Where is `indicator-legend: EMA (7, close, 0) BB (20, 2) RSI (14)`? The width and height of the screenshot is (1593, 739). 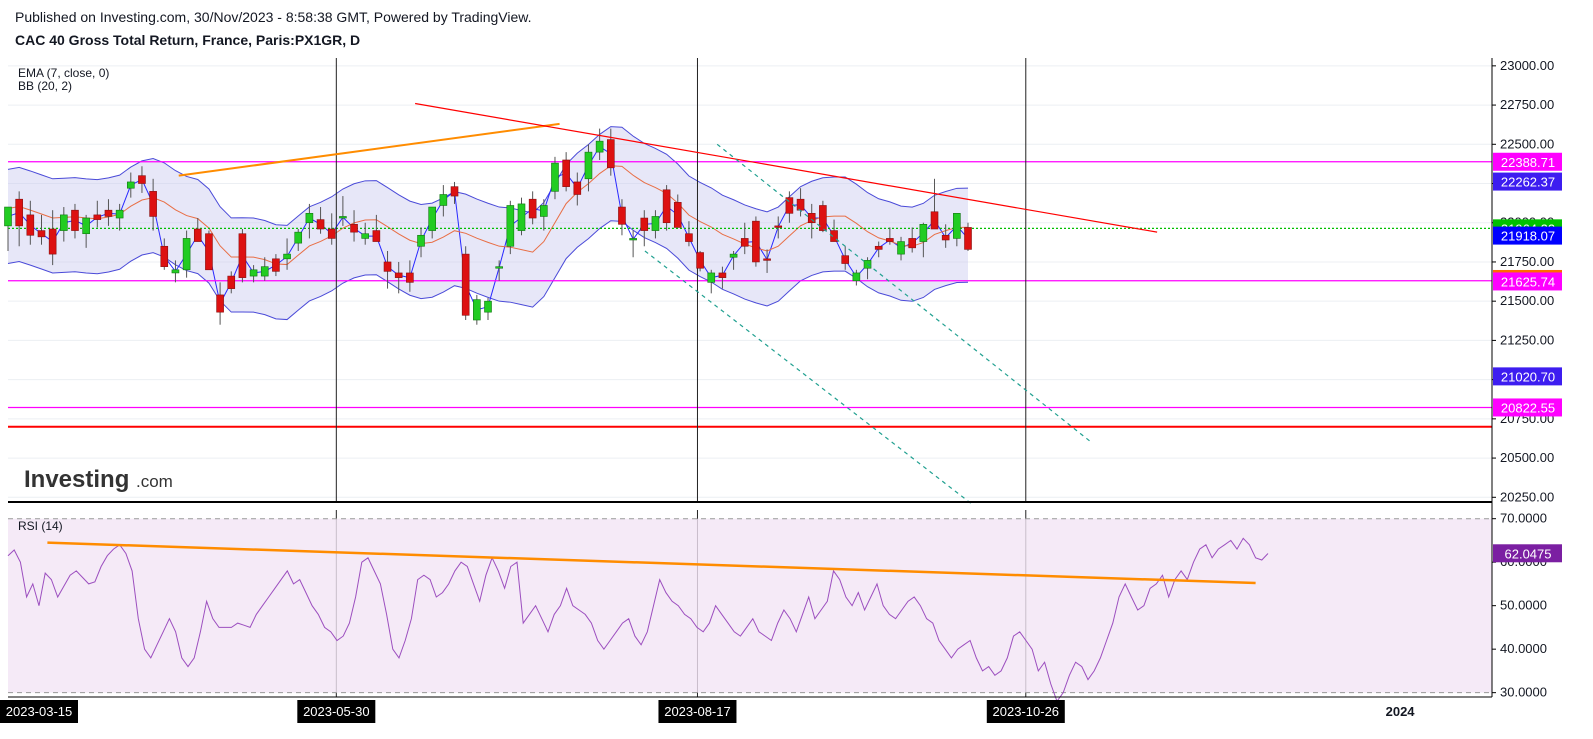 indicator-legend: EMA (7, close, 0) BB (20, 2) RSI (14) is located at coordinates (63, 299).